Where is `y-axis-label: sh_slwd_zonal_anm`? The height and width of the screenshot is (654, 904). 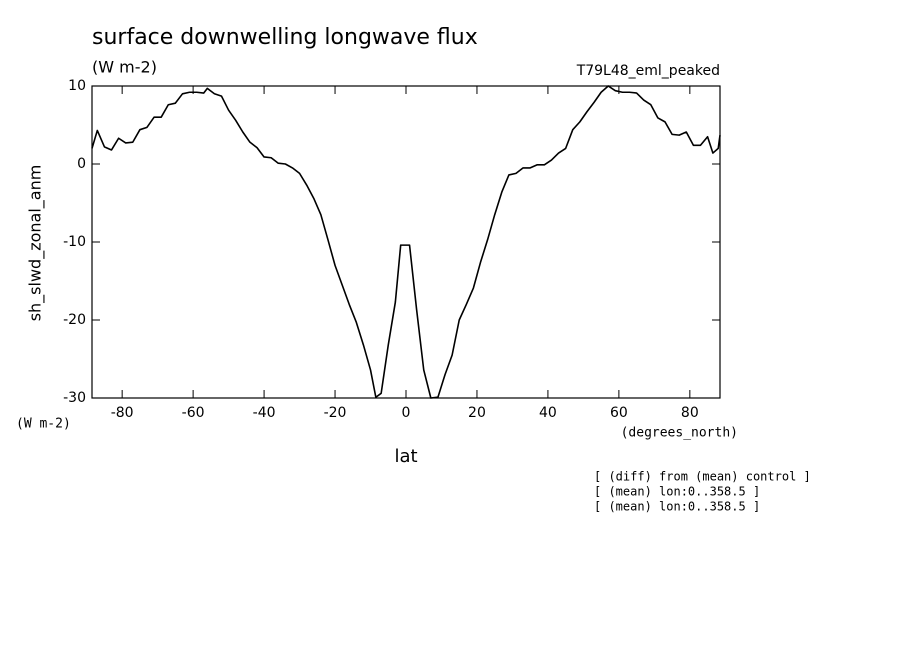
y-axis-label: sh_slwd_zonal_anm is located at coordinates (36, 243).